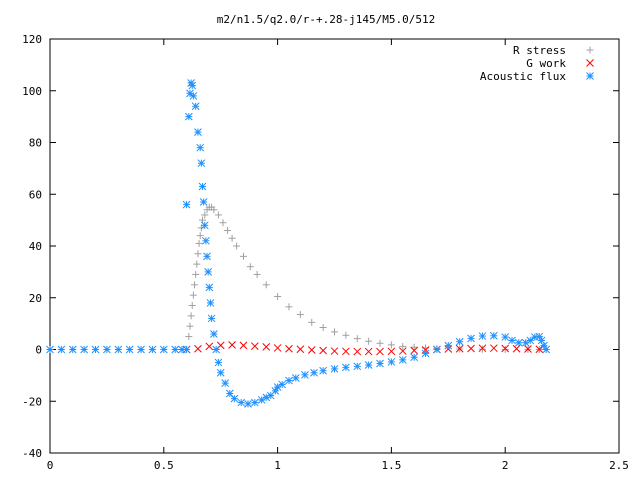 This screenshot has height=480, width=640. Describe the element at coordinates (35, 143) in the screenshot. I see `y-tick-label: 80` at that location.